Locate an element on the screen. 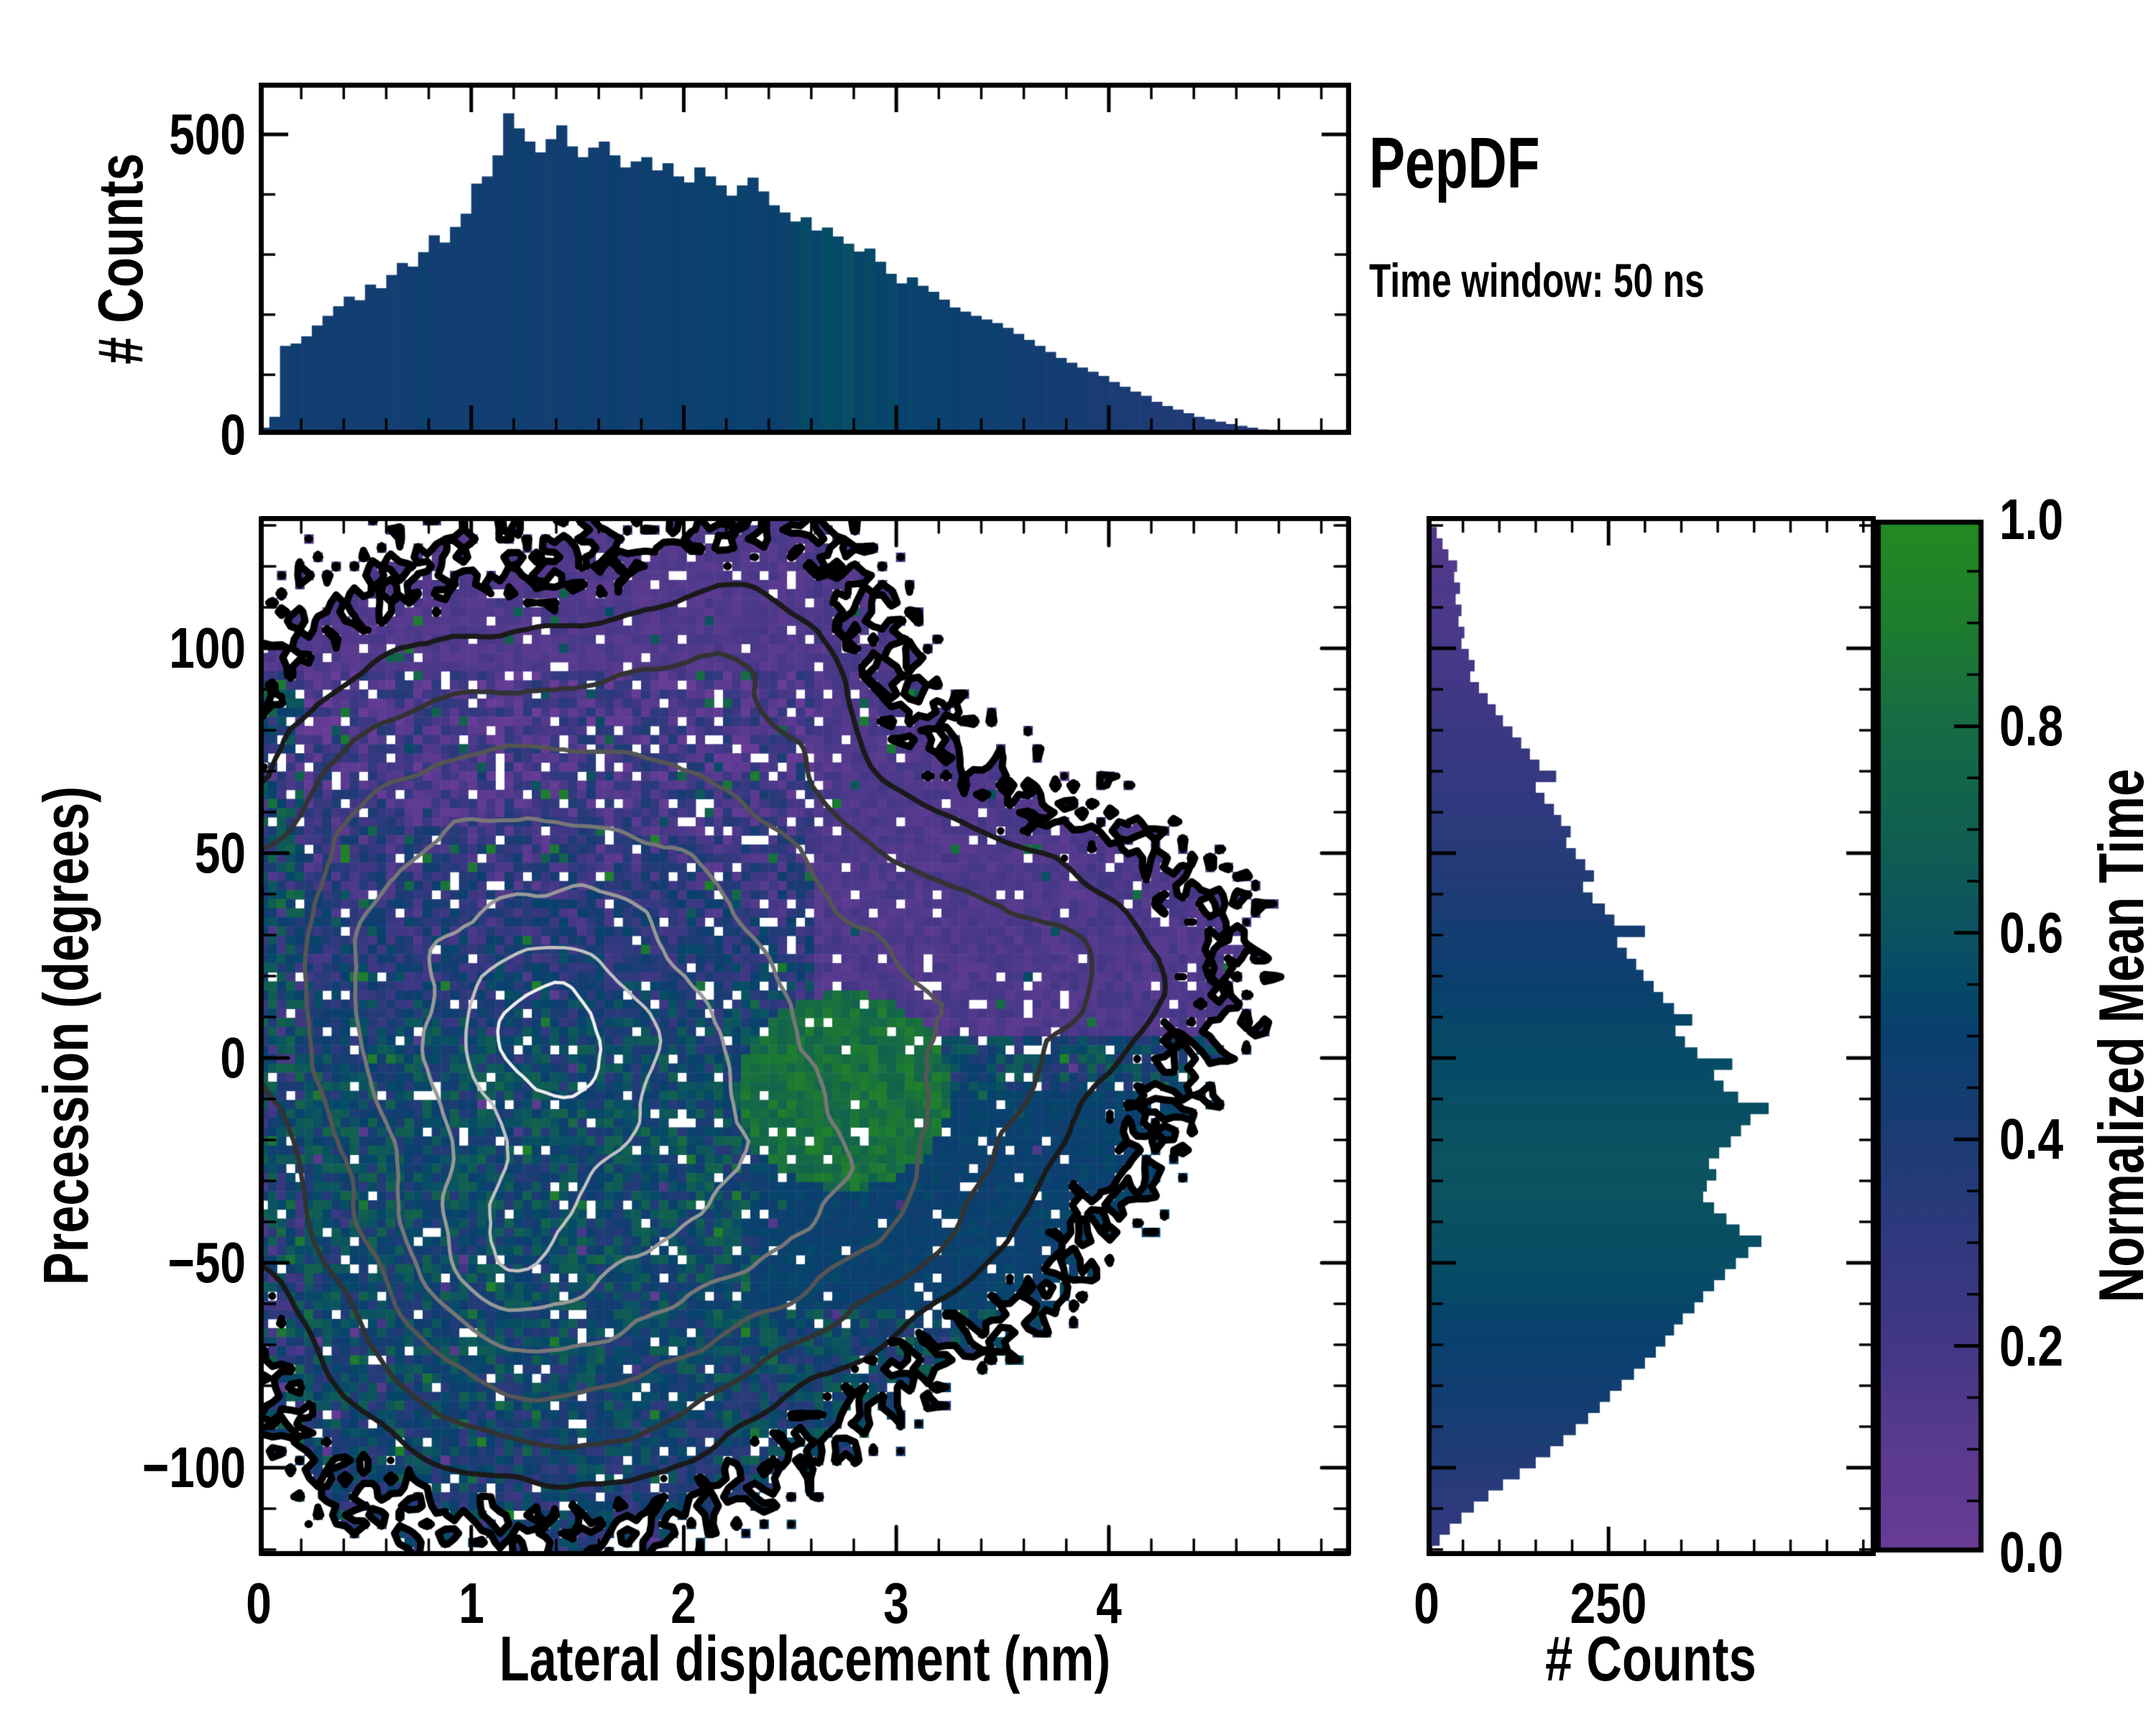  main-xlabel: Lateral displacement (nm) is located at coordinates (805, 1658).